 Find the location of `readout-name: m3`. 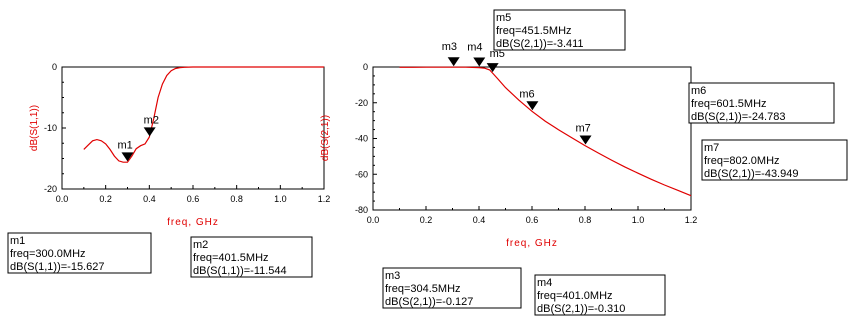

readout-name: m3 is located at coordinates (392, 276).